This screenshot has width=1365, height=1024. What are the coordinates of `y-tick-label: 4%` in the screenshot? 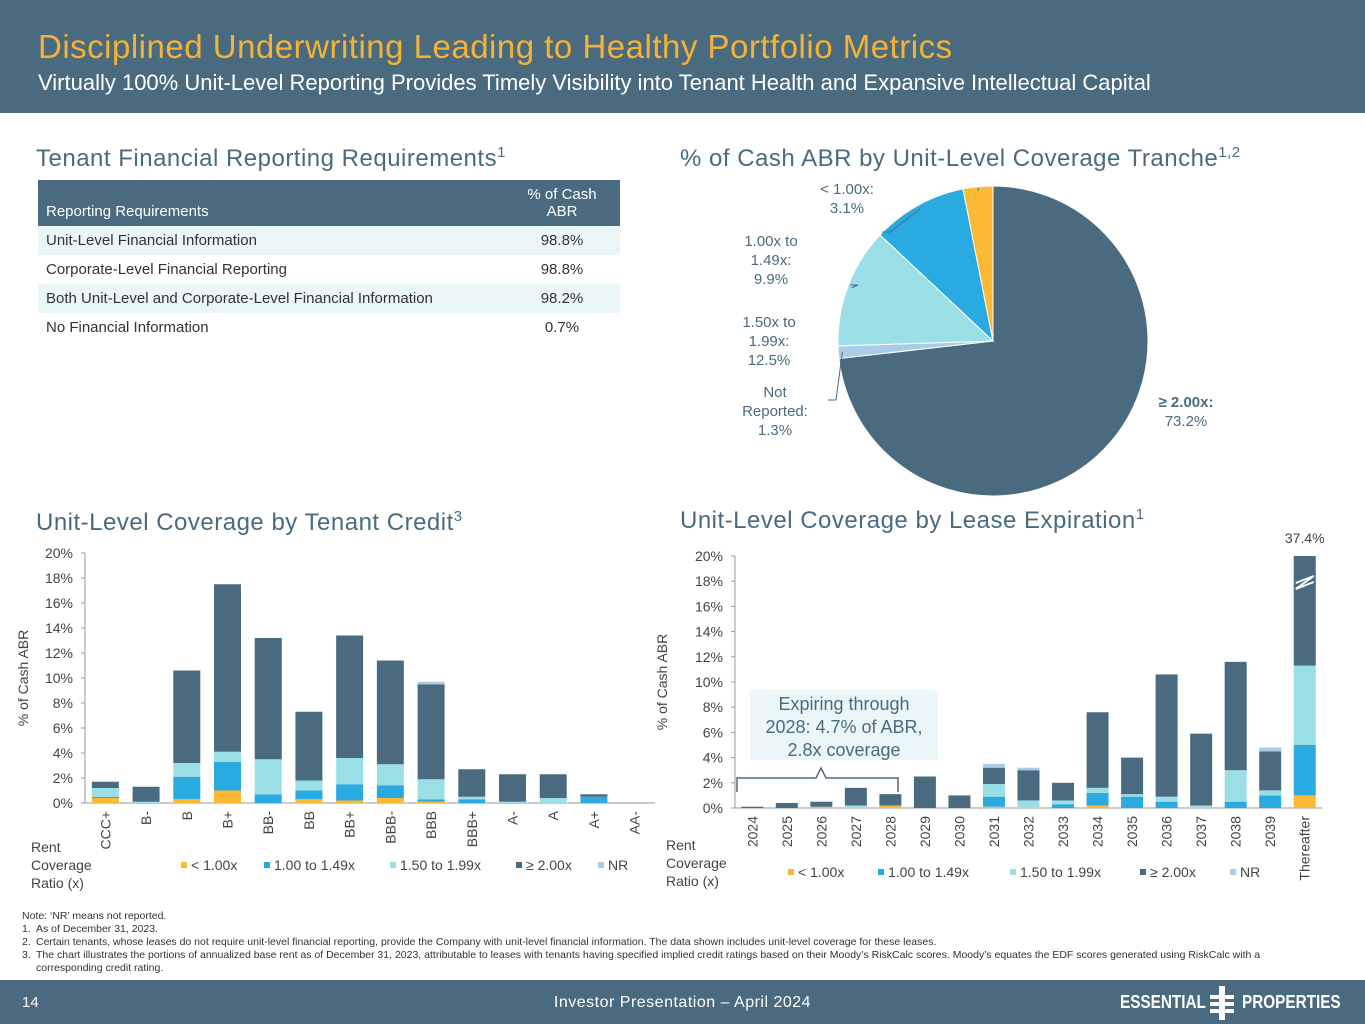 It's located at (713, 758).